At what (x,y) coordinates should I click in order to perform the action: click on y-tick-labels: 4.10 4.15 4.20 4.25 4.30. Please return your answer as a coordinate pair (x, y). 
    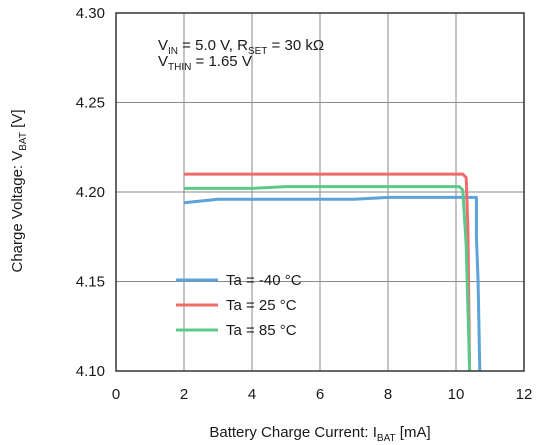
    Looking at the image, I should click on (90, 192).